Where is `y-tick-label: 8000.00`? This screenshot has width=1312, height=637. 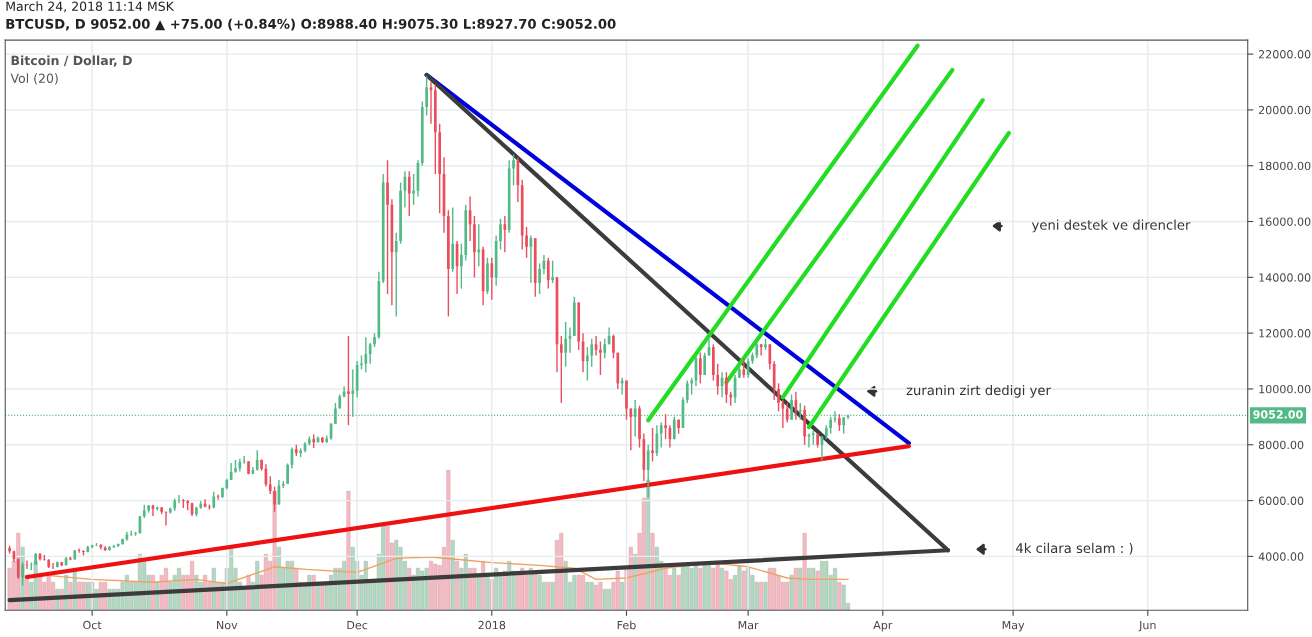
y-tick-label: 8000.00 is located at coordinates (1281, 445).